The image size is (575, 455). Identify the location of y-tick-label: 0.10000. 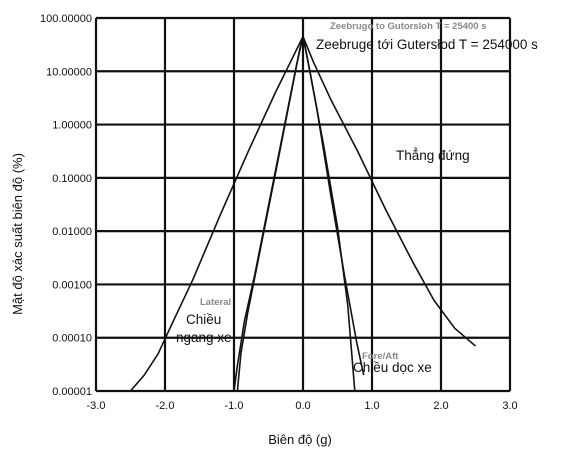
(72, 179).